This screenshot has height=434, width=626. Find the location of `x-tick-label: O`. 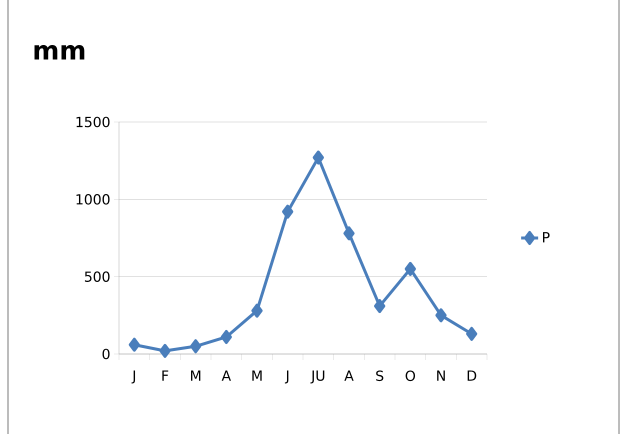

x-tick-label: O is located at coordinates (411, 376).